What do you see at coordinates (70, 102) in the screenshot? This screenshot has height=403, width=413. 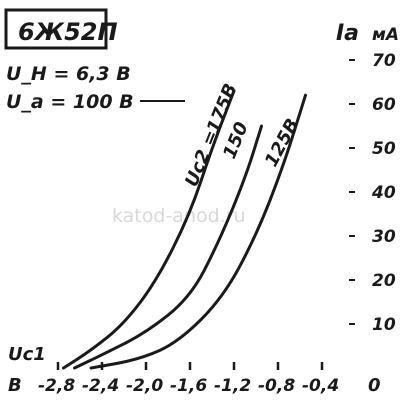 I see `condition-anode-voltage: U_a = 100 B` at bounding box center [70, 102].